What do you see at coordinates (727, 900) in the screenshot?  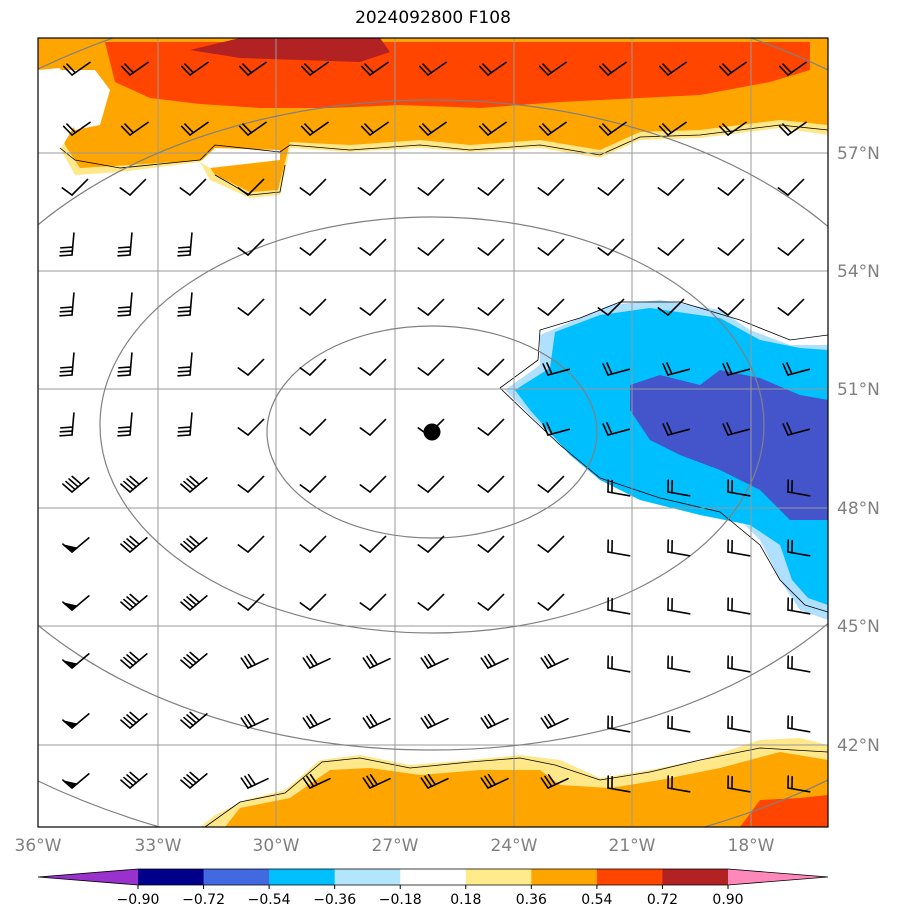 I see `colorbar-tick-label: 0.90` at bounding box center [727, 900].